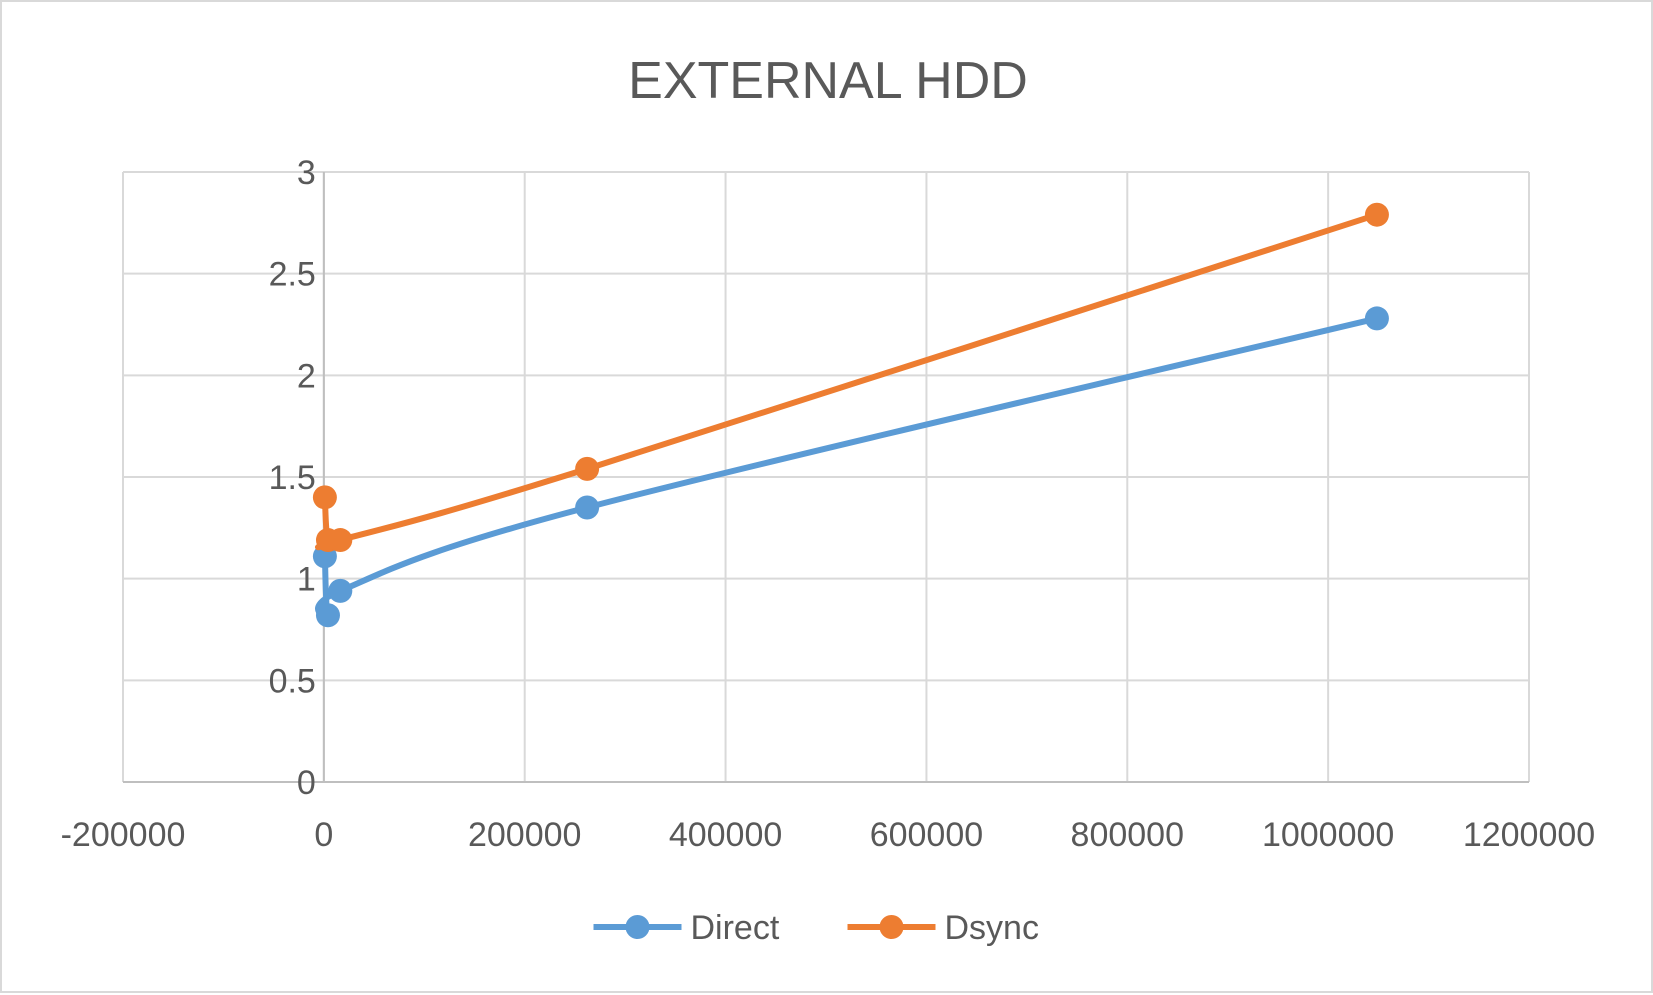 Image resolution: width=1653 pixels, height=995 pixels. Describe the element at coordinates (943, 928) in the screenshot. I see `legend-item-dsync: Dsync` at that location.